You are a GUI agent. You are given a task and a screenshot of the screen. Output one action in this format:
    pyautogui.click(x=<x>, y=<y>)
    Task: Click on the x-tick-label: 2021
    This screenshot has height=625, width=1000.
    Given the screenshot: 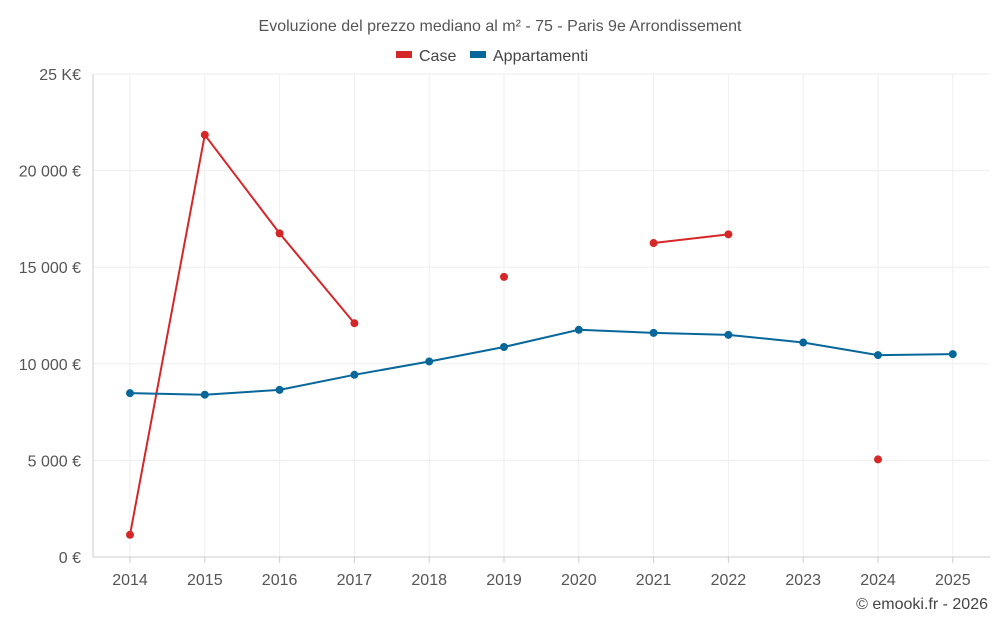 What is the action you would take?
    pyautogui.click(x=654, y=580)
    